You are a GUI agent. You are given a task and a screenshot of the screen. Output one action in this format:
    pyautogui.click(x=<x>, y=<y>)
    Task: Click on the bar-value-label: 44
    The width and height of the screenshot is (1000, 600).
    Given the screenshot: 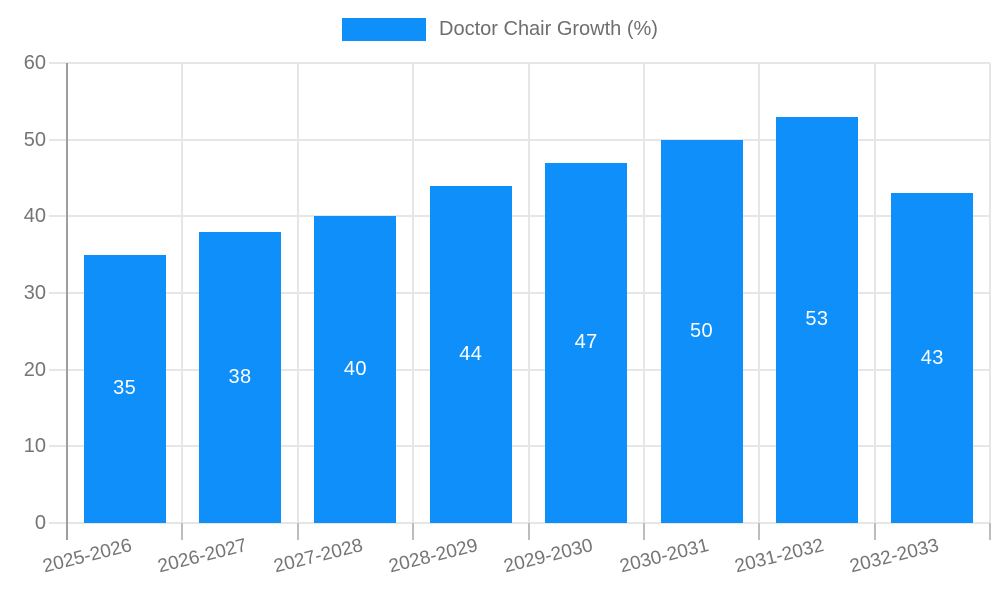 What is the action you would take?
    pyautogui.click(x=471, y=353)
    